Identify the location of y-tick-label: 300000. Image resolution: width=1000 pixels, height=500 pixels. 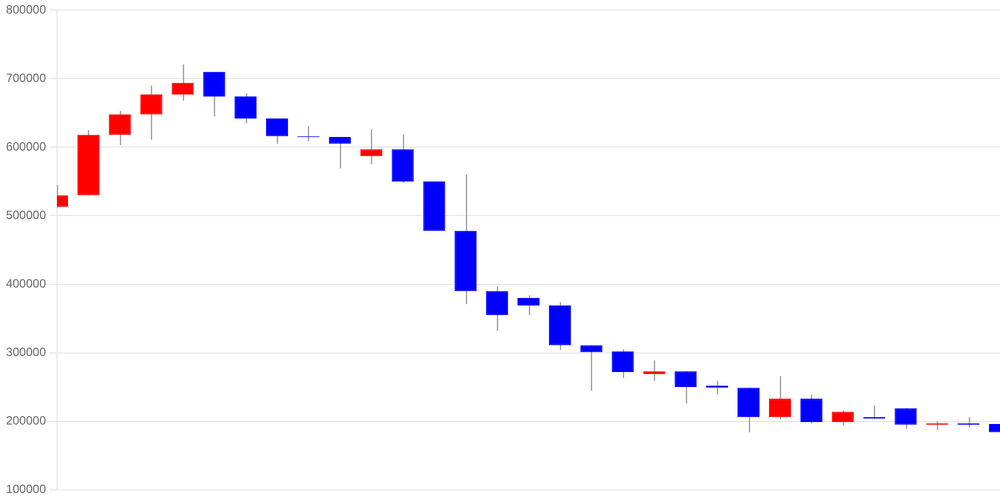
(26, 352).